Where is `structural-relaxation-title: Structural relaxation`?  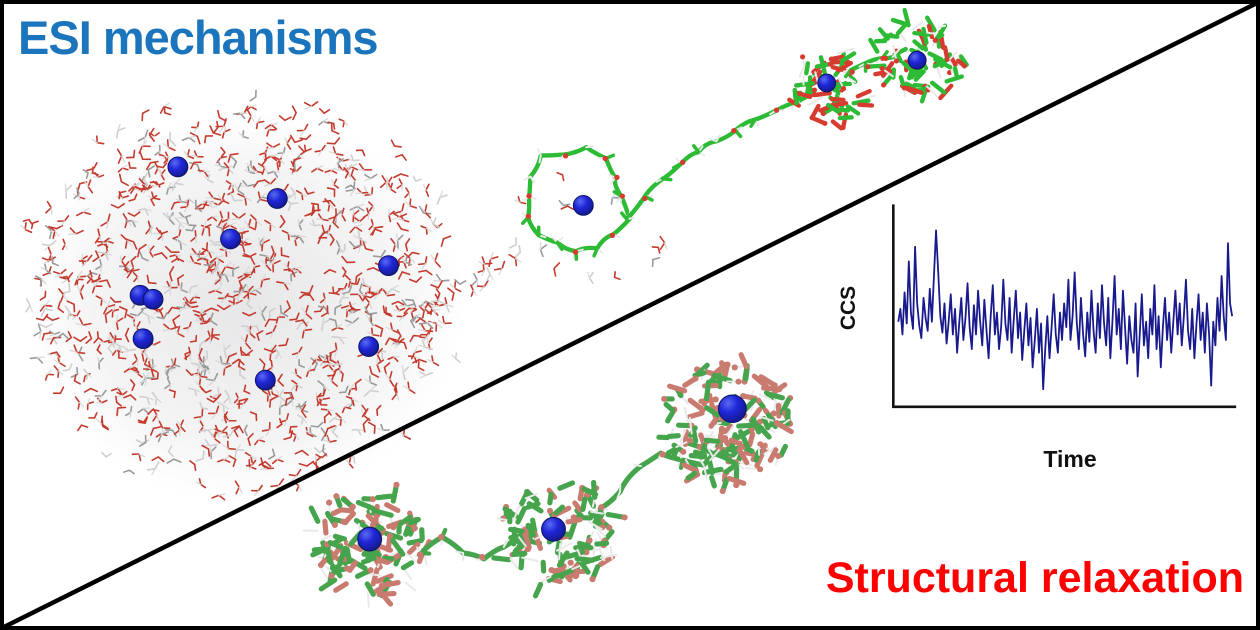 structural-relaxation-title: Structural relaxation is located at coordinates (1034, 578).